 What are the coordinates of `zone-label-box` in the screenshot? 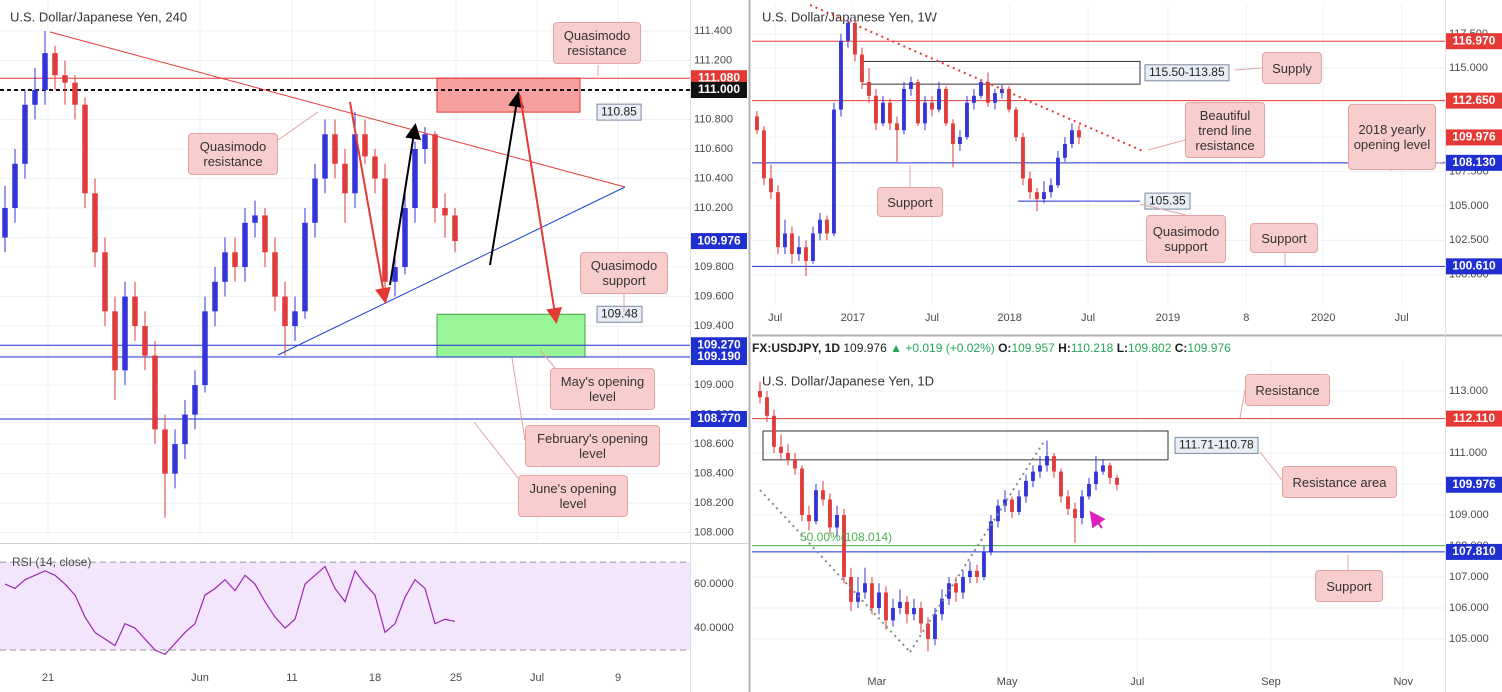 It's located at (619, 314).